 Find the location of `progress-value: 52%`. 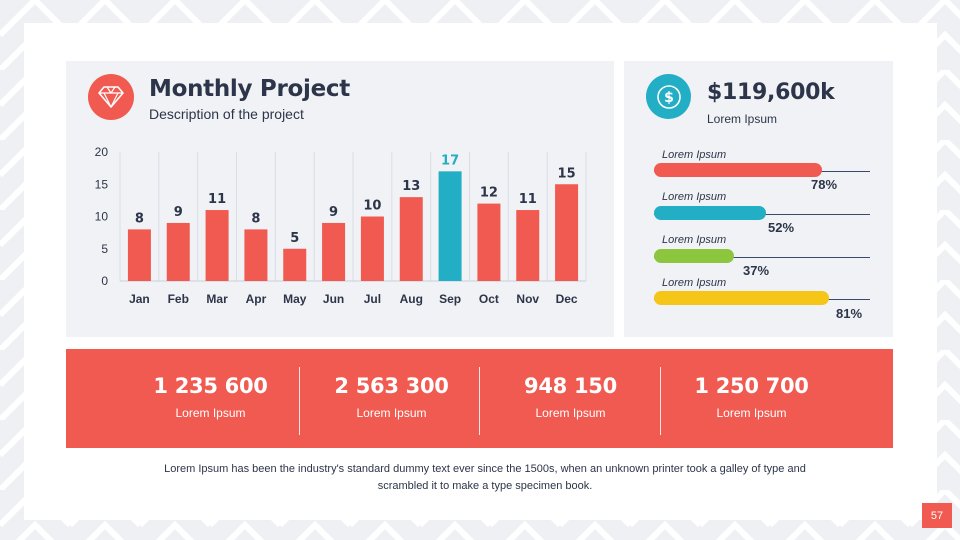

progress-value: 52% is located at coordinates (781, 227).